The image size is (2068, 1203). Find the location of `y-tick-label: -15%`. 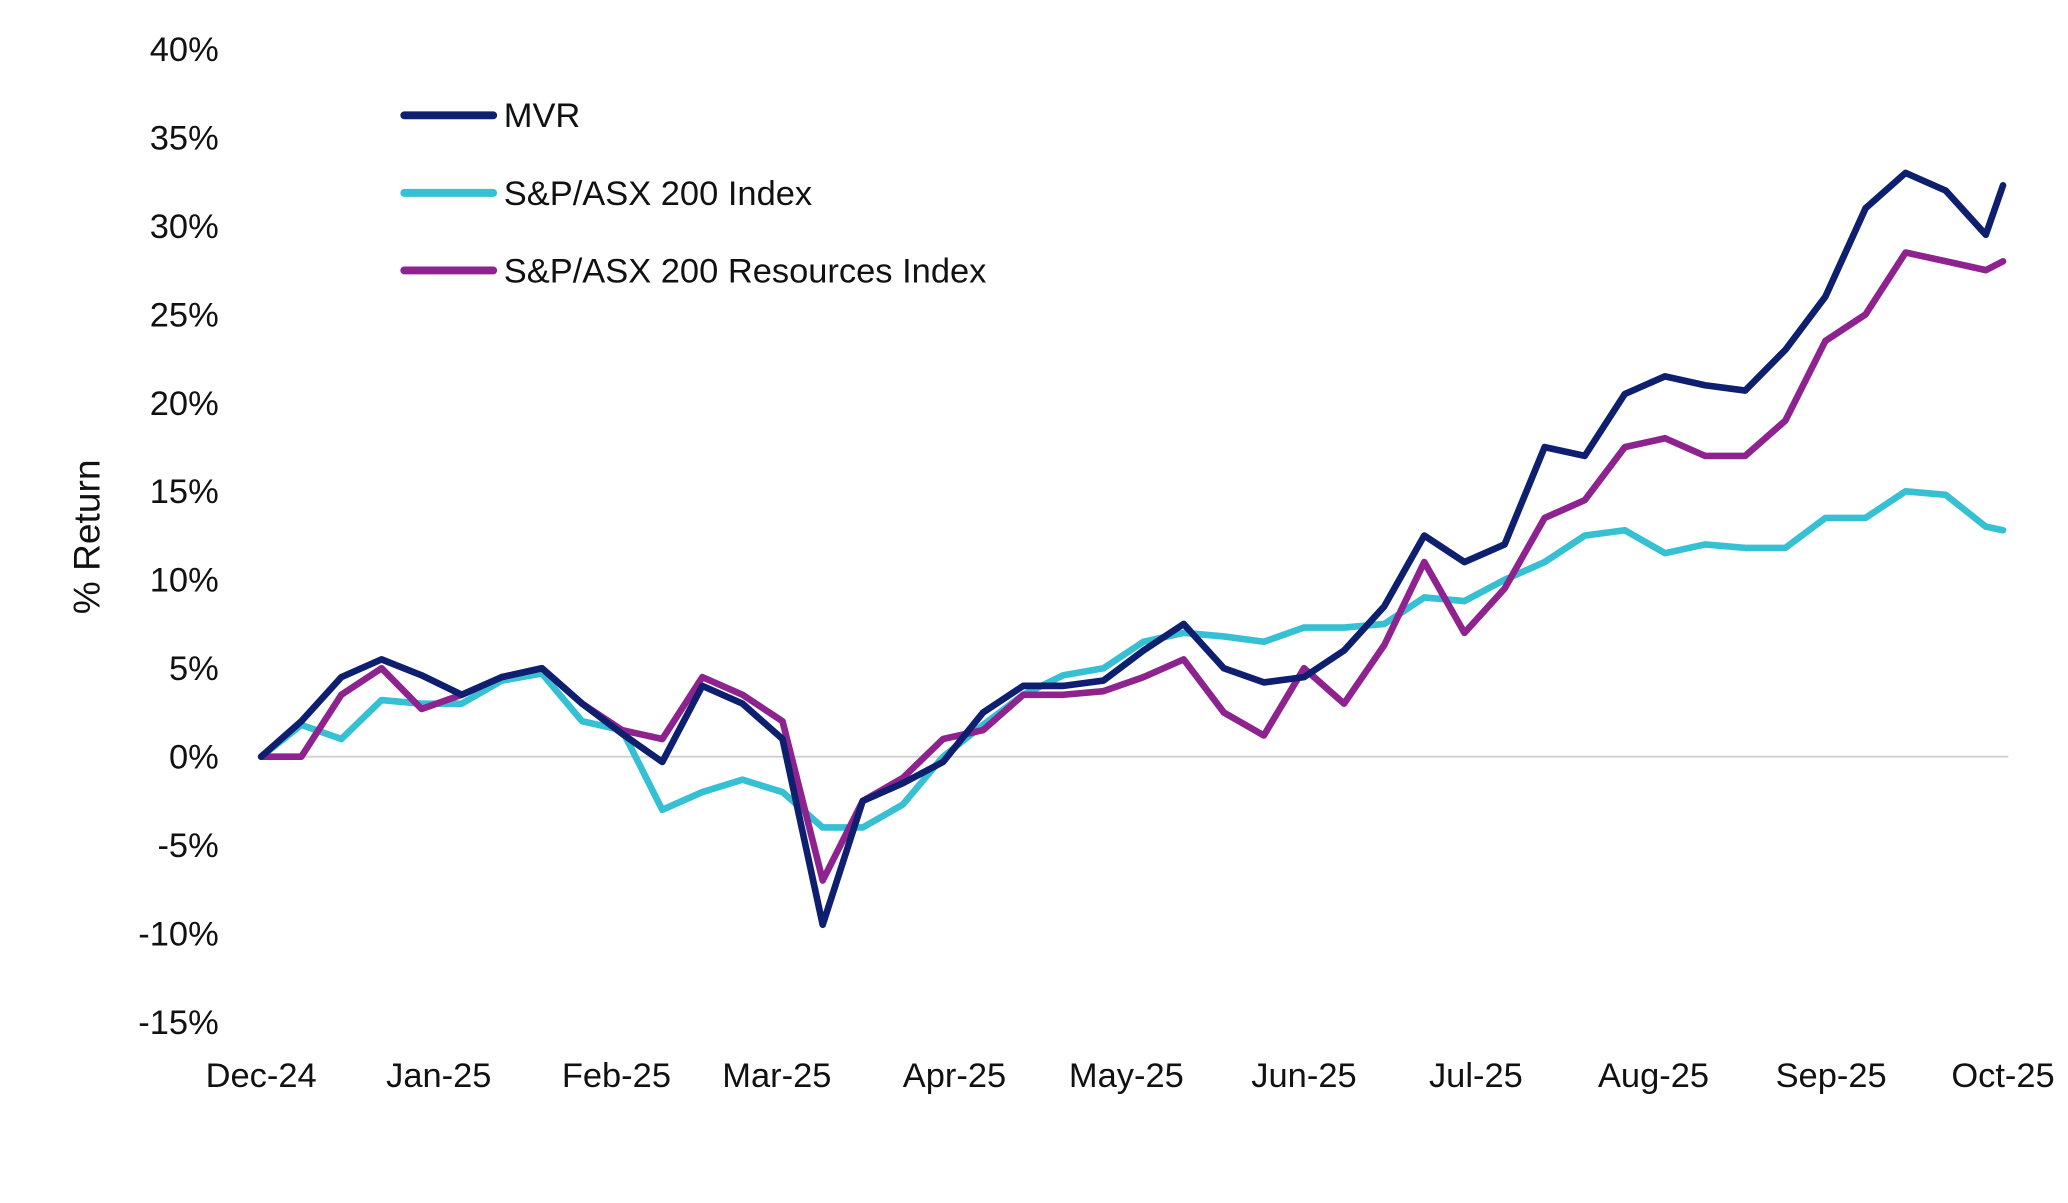

y-tick-label: -15% is located at coordinates (178, 1023).